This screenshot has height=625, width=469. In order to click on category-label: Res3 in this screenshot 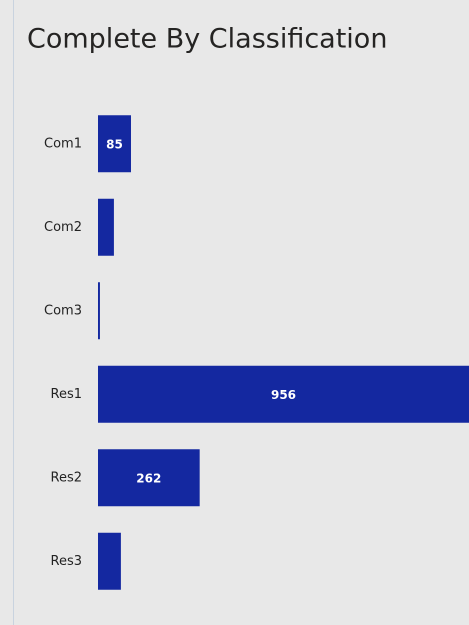, I will do `click(67, 561)`.